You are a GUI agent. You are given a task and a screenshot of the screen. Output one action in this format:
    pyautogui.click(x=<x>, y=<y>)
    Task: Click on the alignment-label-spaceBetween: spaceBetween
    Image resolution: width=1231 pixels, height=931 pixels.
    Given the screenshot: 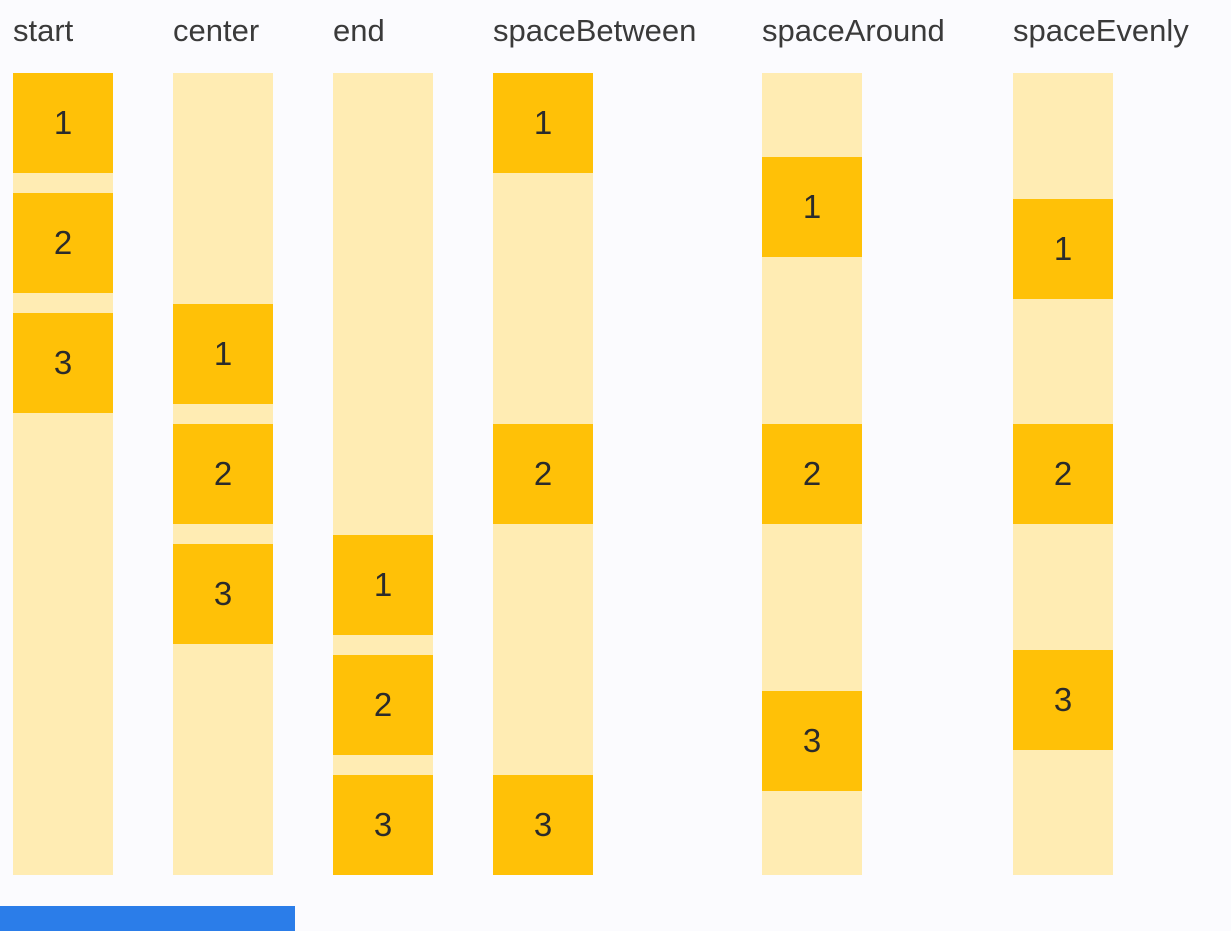 What is the action you would take?
    pyautogui.click(x=595, y=30)
    